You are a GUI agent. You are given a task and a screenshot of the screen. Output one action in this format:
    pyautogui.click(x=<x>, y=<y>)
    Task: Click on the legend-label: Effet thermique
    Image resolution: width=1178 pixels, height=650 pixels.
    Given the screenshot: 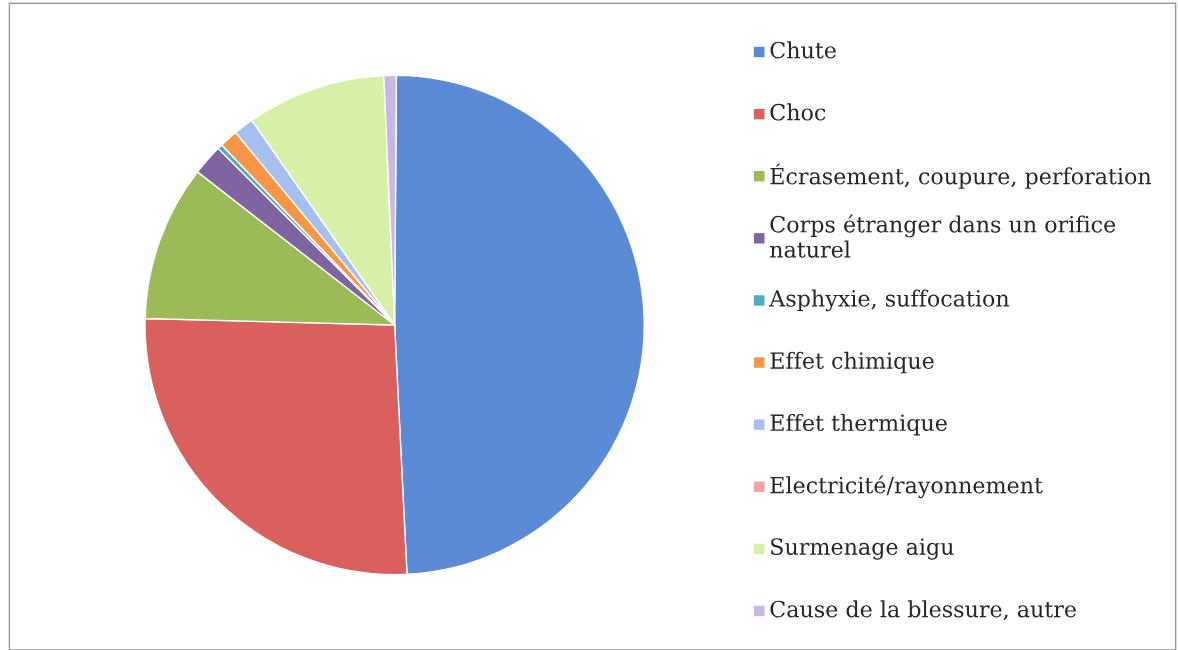 What is the action you would take?
    pyautogui.click(x=858, y=424)
    